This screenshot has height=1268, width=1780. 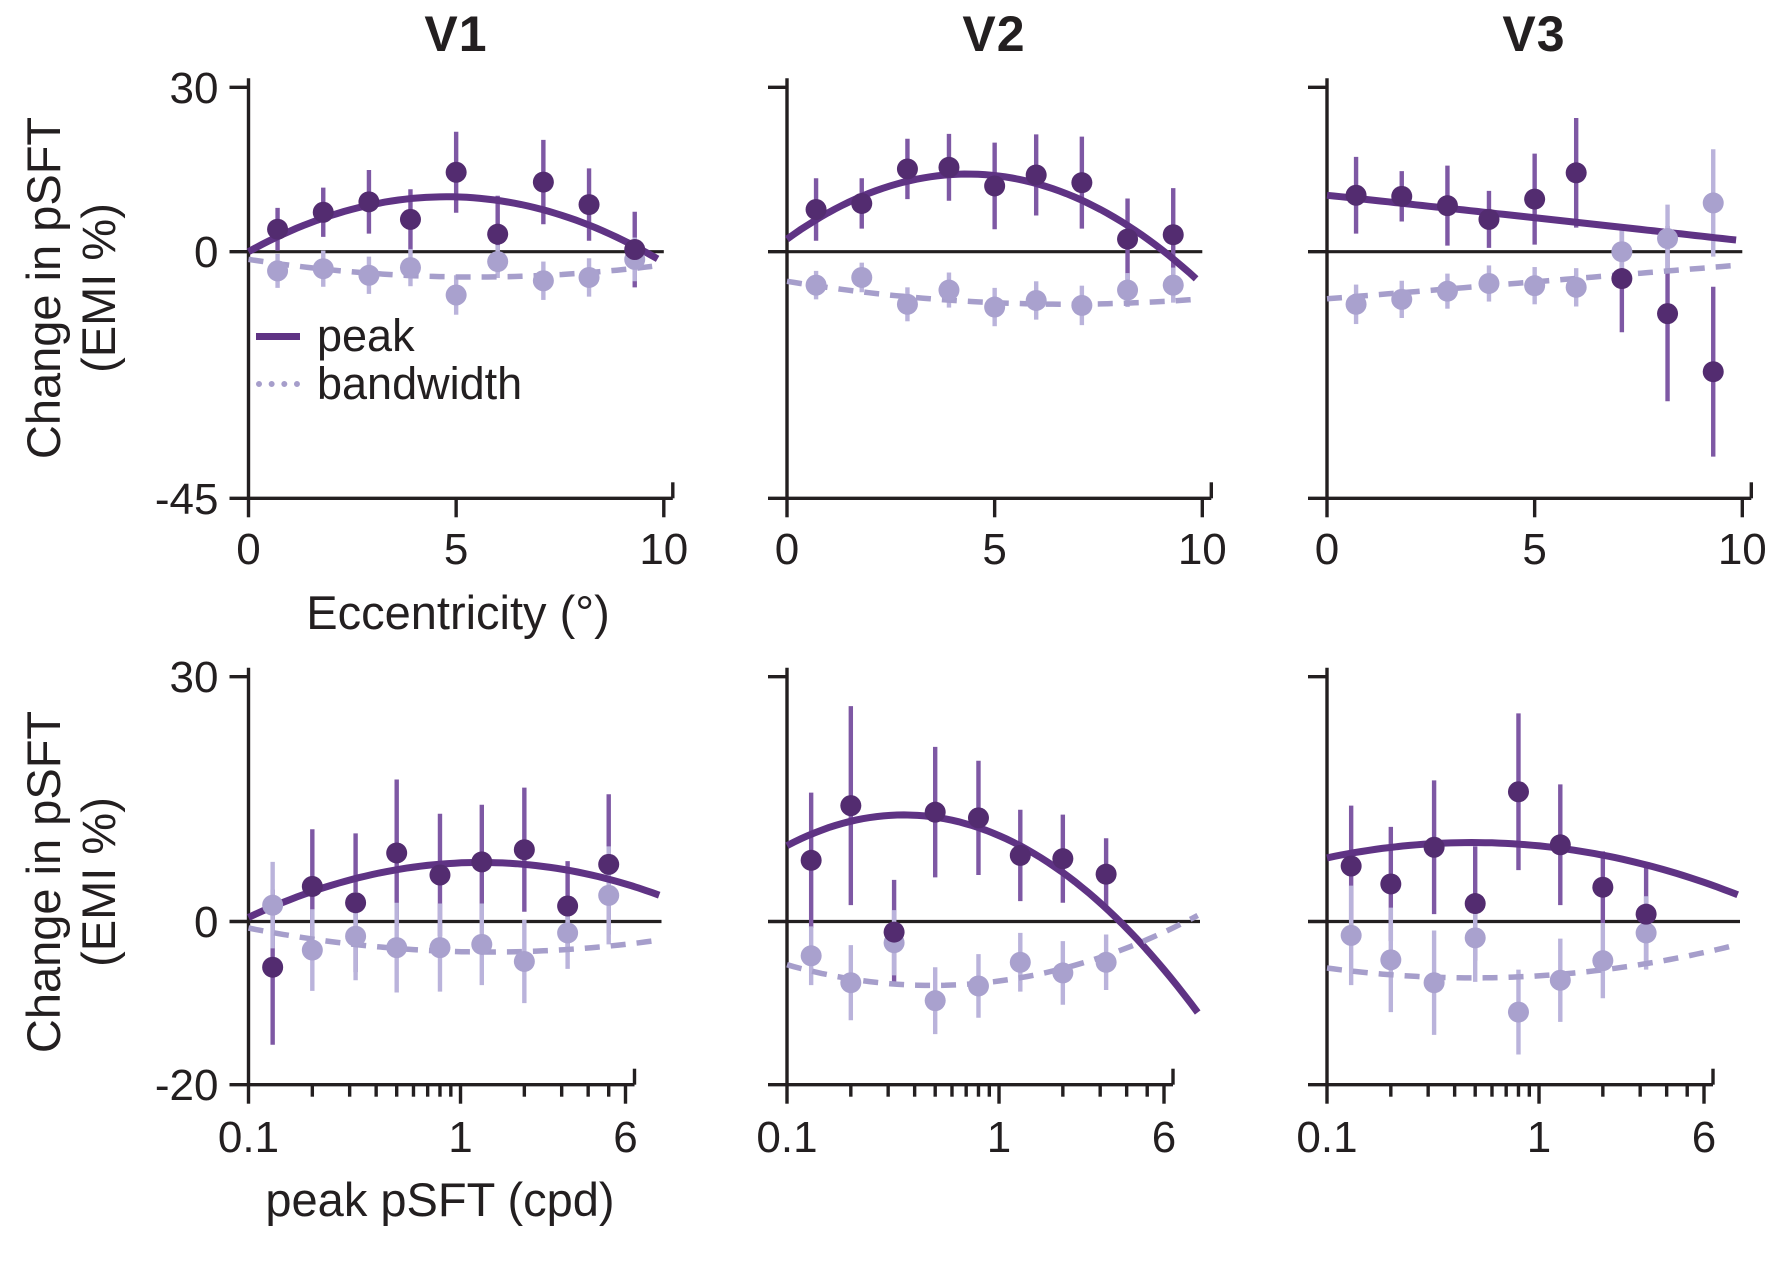 I want to click on panel-v2-peak-psft: 0.1 1 6, so click(x=978, y=914).